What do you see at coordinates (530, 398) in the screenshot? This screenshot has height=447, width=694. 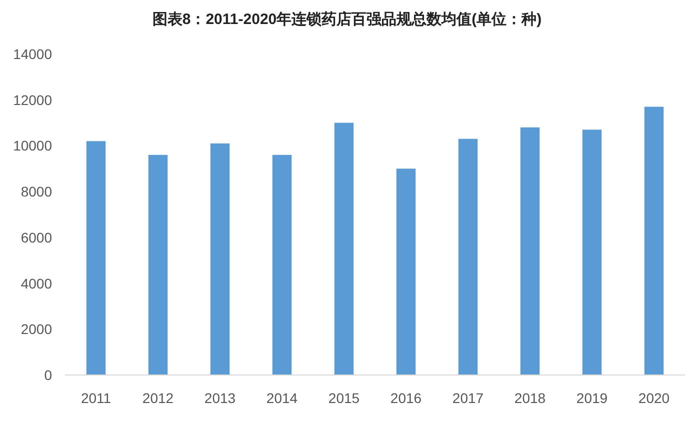 I see `x-tick-label: 2018` at bounding box center [530, 398].